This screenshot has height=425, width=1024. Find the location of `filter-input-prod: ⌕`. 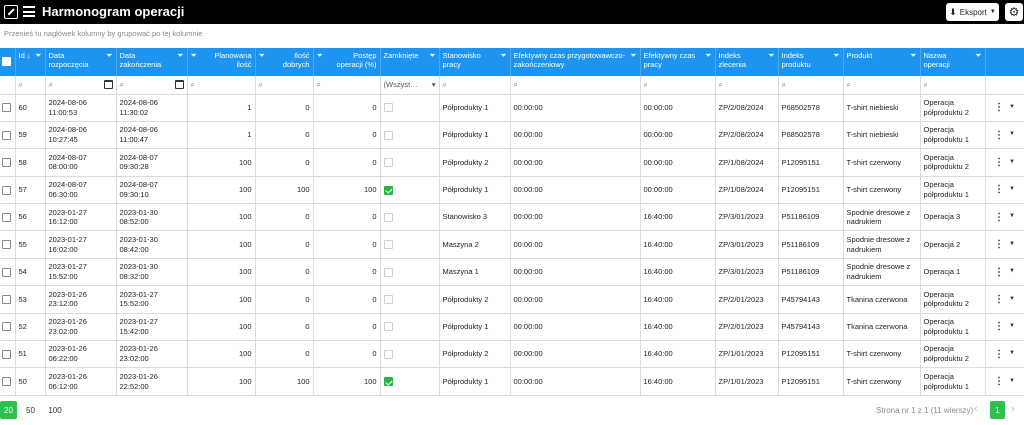

filter-input-prod: ⌕ is located at coordinates (882, 85).